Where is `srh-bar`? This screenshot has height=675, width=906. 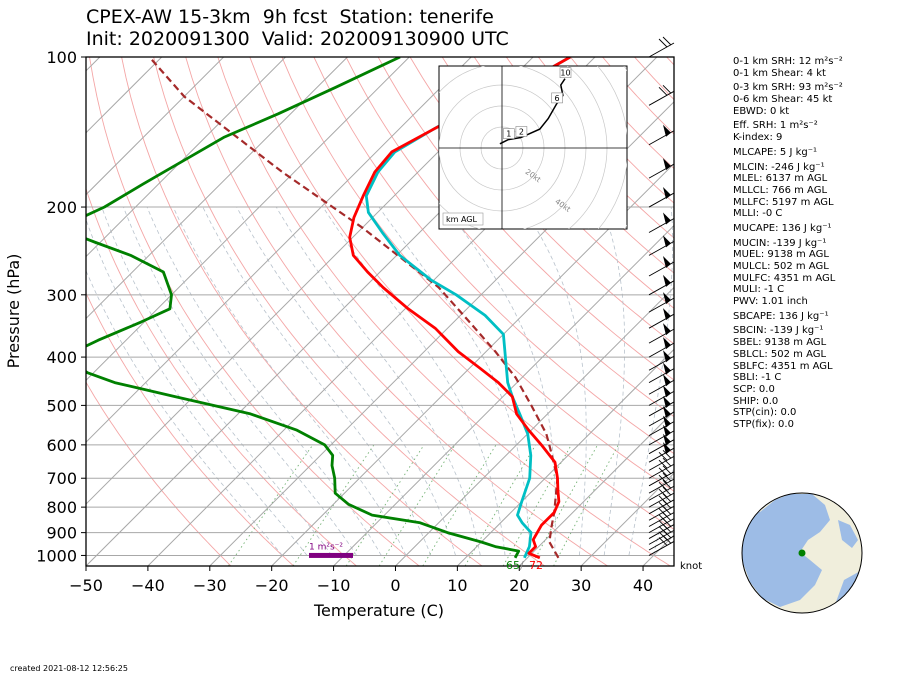
srh-bar is located at coordinates (331, 555).